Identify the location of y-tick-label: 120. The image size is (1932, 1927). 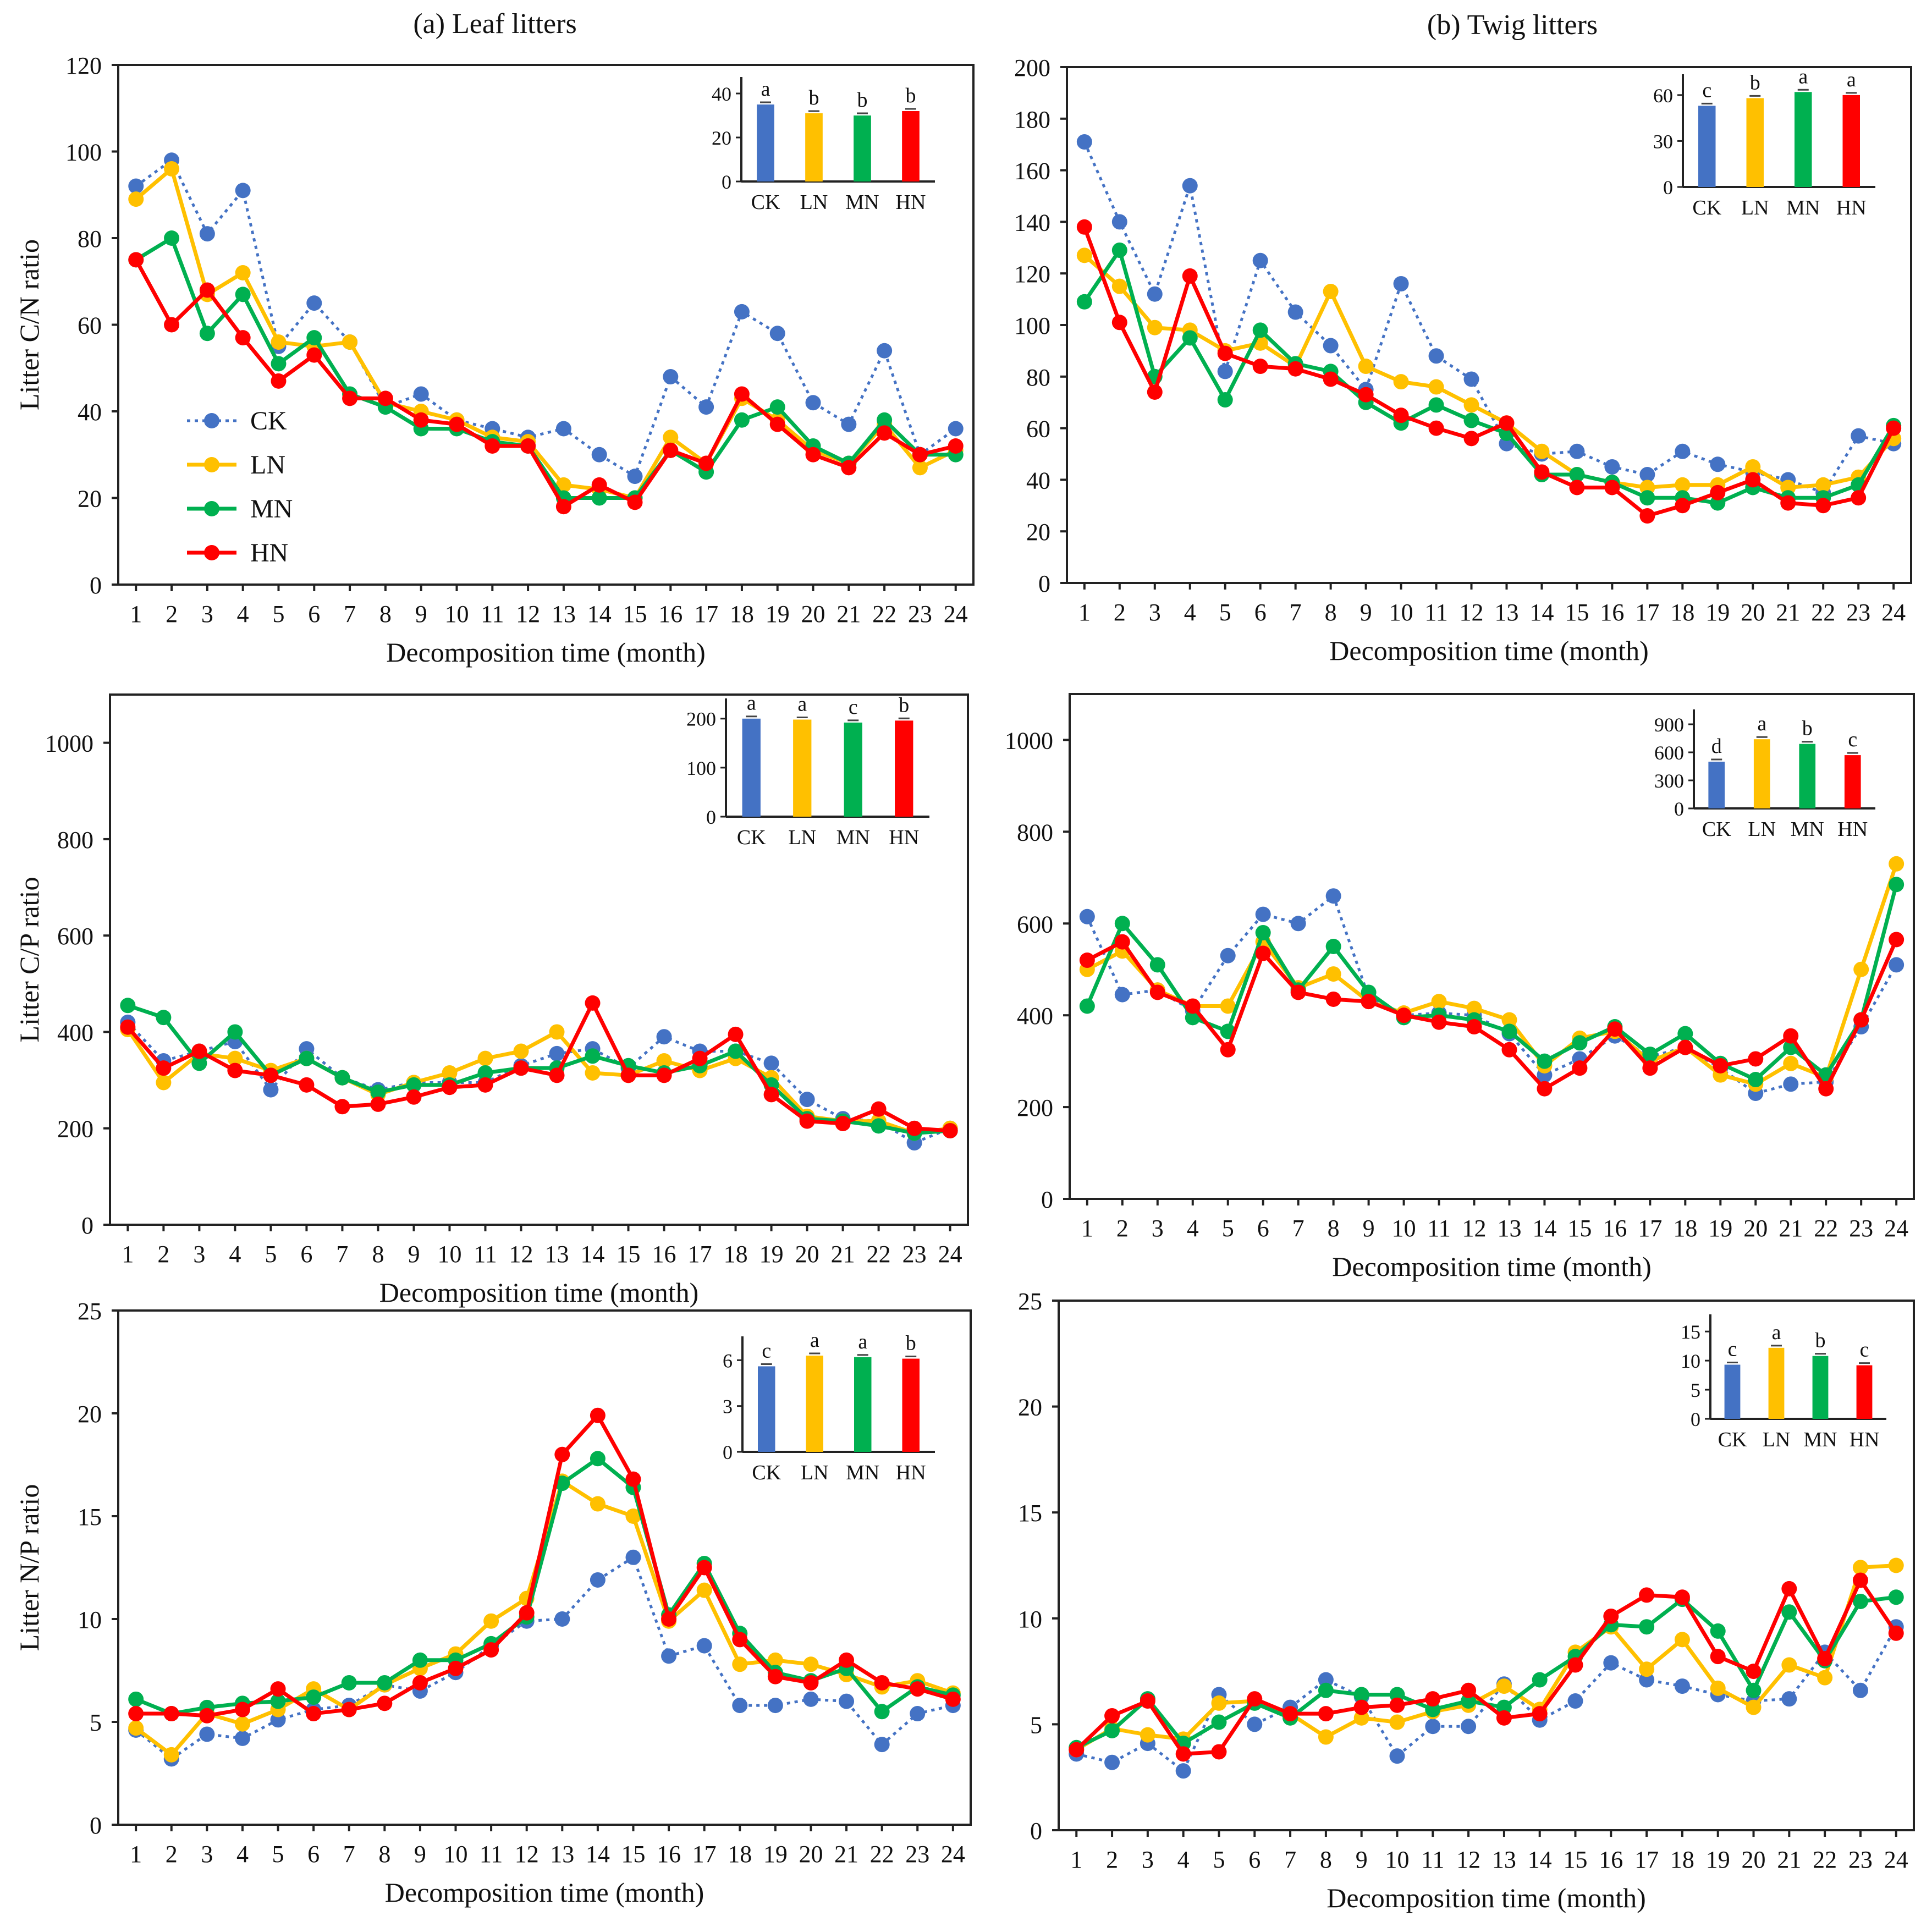
(1032, 274).